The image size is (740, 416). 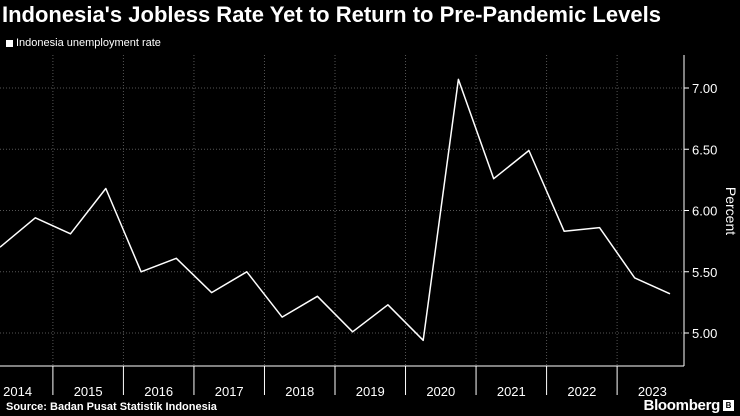 I want to click on x-tick-label: 2015, so click(x=88, y=391).